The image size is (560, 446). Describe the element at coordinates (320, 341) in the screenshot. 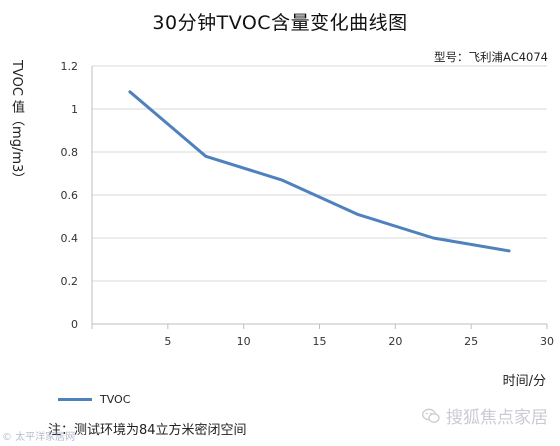

I see `x-tick-label: 15` at that location.